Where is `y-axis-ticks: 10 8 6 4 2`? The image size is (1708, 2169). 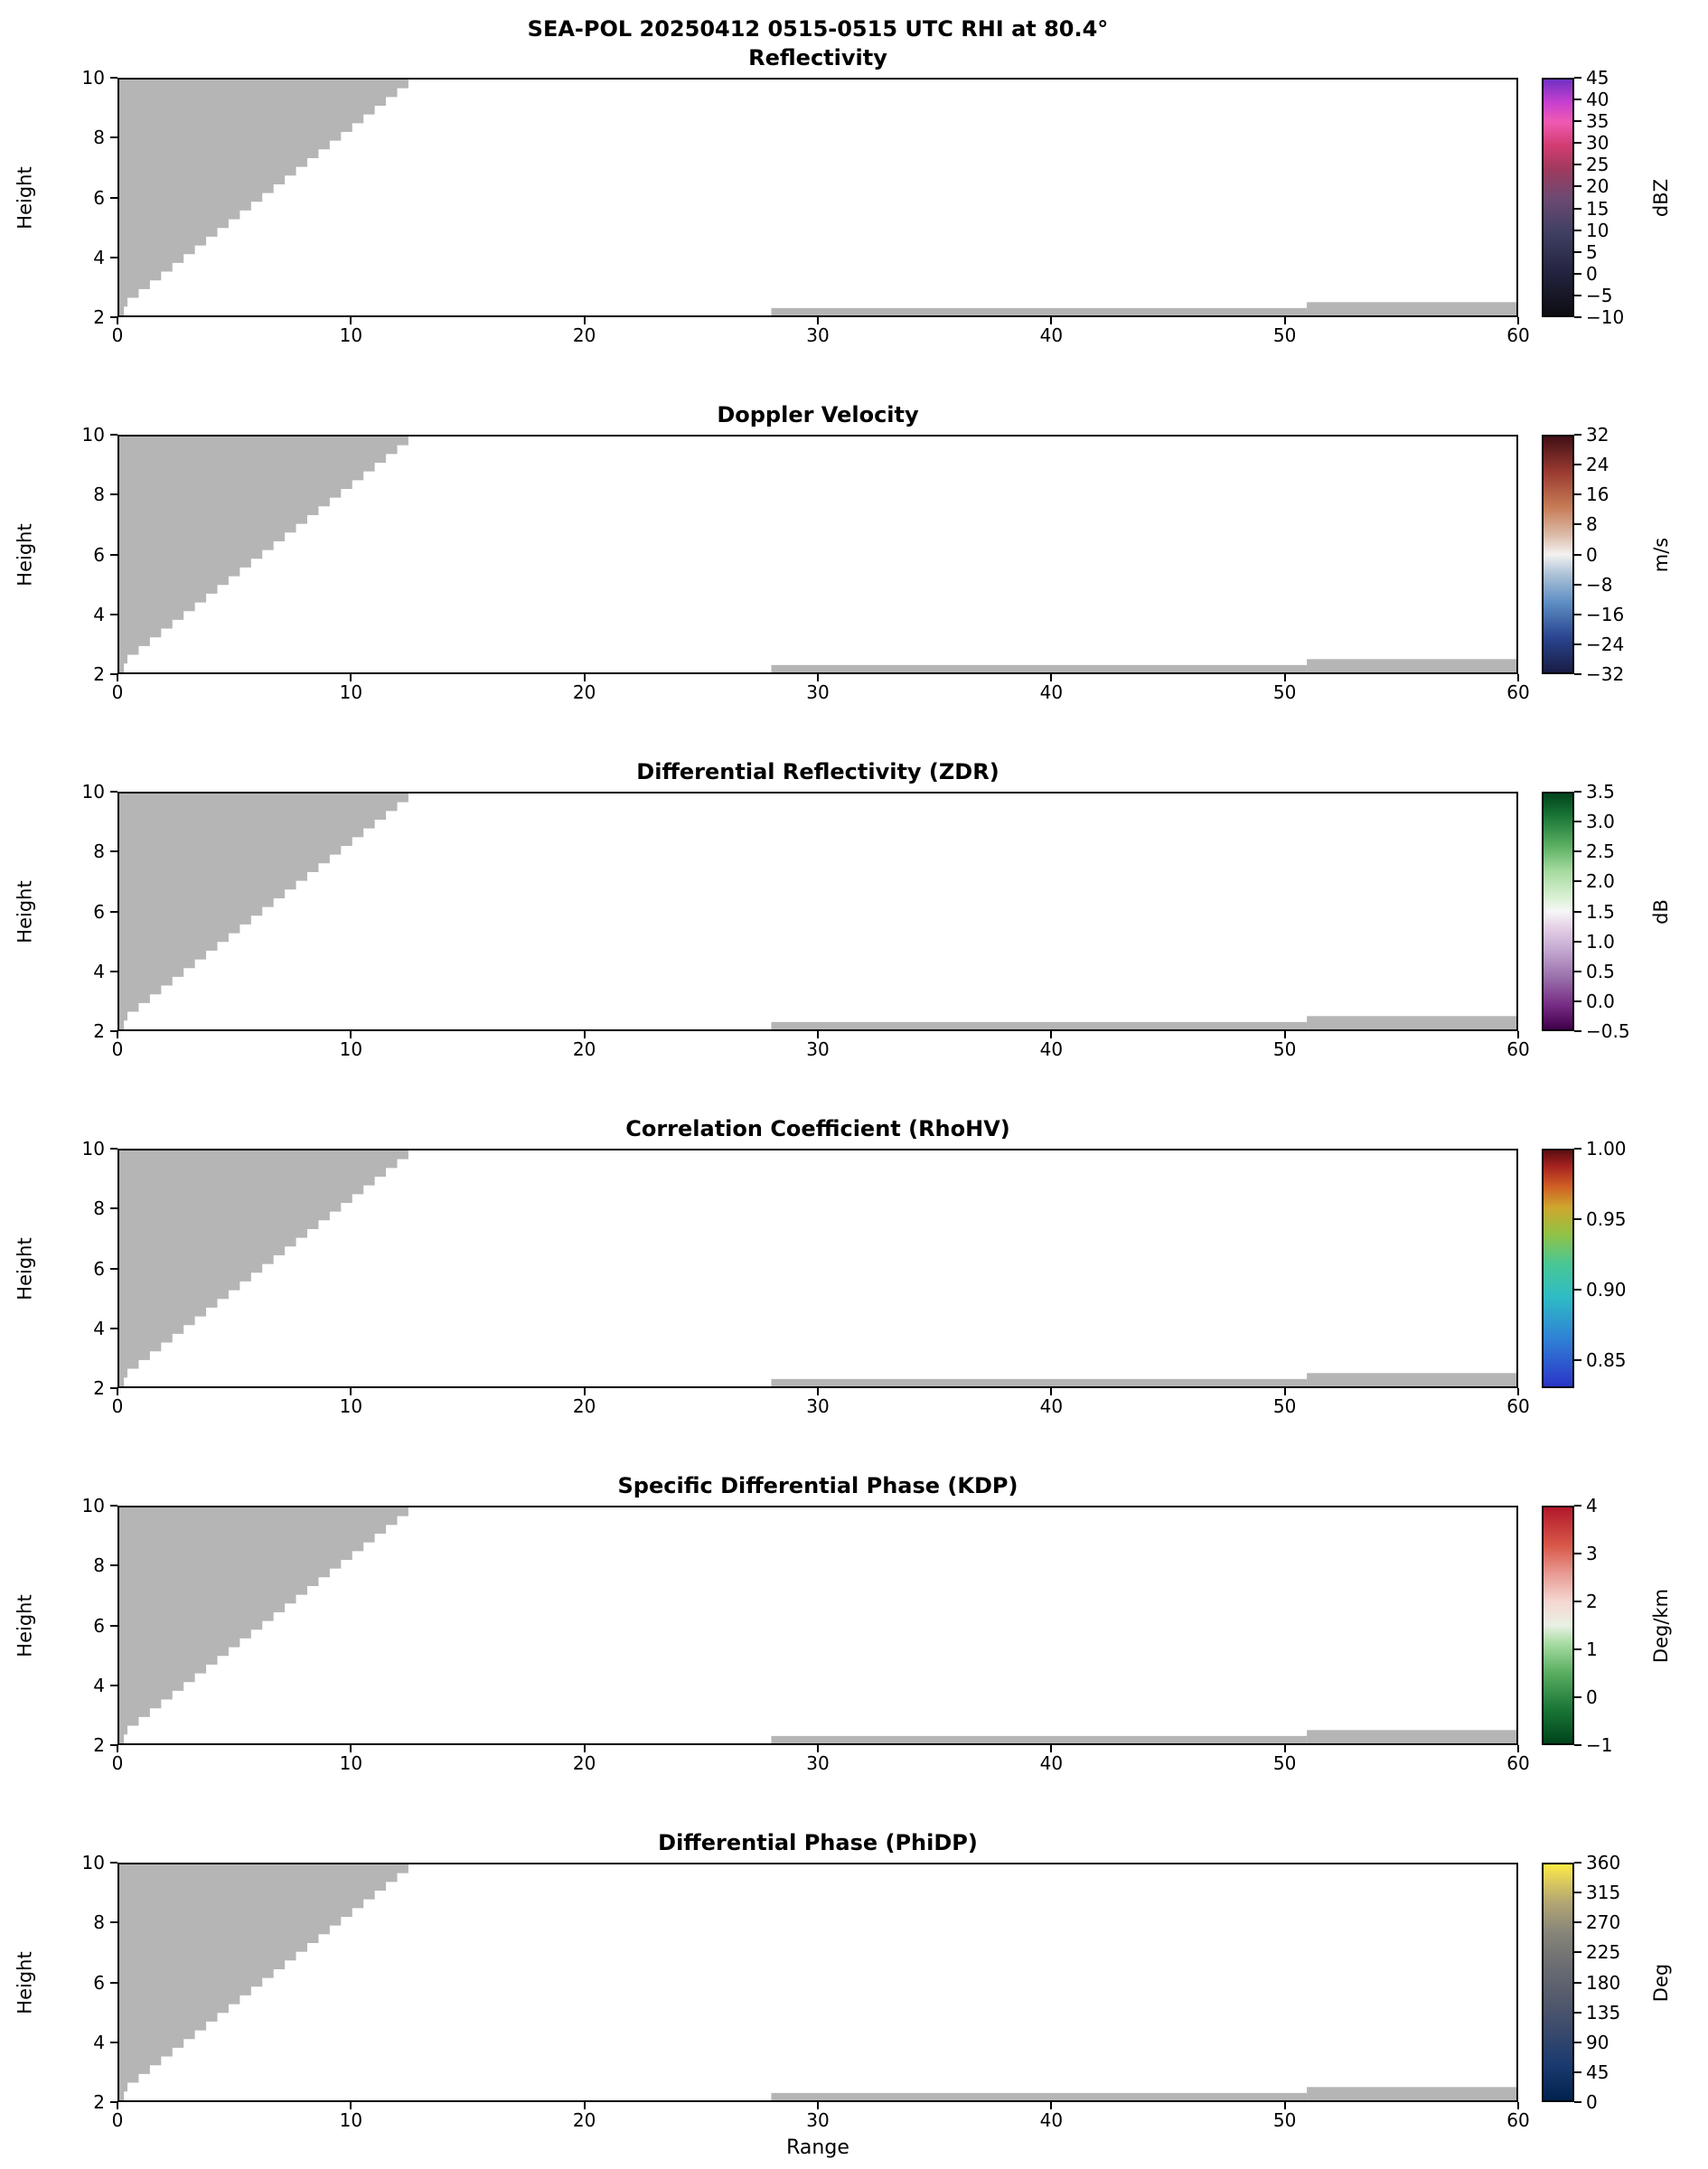
y-axis-ticks: 10 8 6 4 2 is located at coordinates (89, 1626).